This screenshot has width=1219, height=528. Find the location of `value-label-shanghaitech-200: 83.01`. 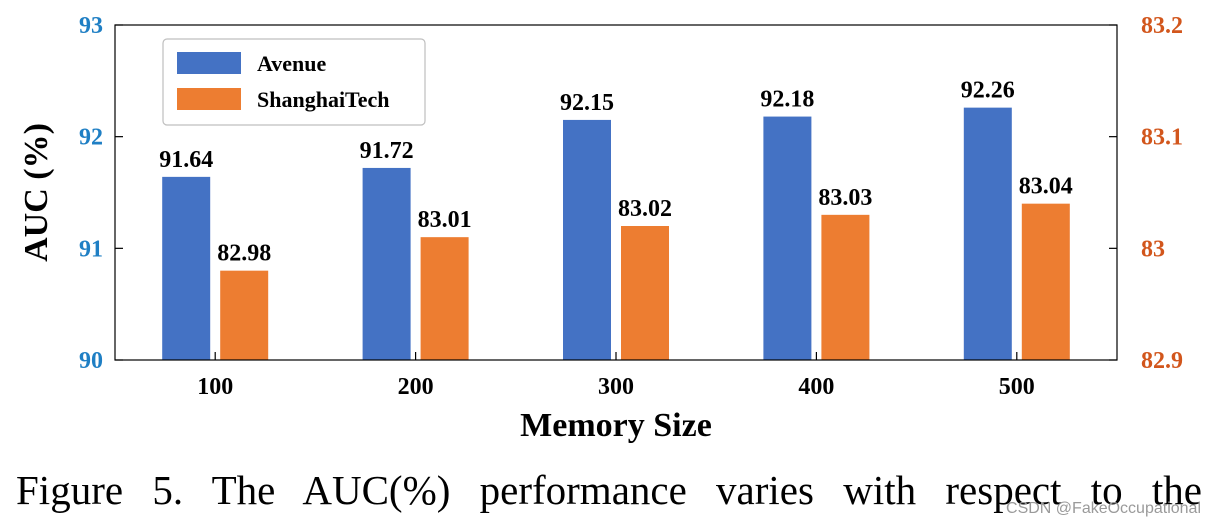

value-label-shanghaitech-200: 83.01 is located at coordinates (445, 220).